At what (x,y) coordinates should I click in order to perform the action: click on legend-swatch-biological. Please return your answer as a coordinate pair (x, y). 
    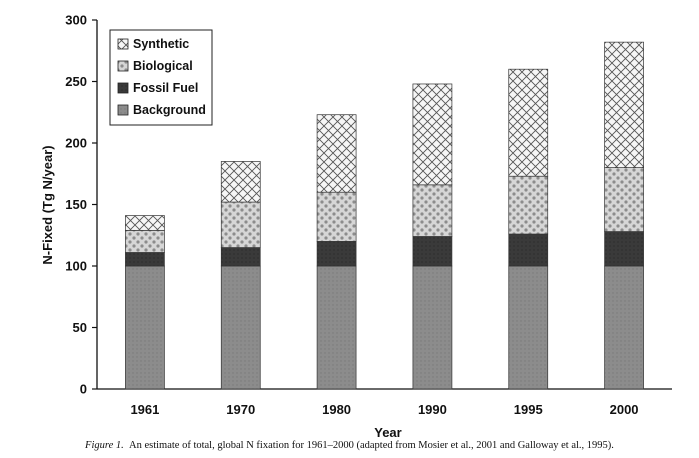
    Looking at the image, I should click on (123, 66).